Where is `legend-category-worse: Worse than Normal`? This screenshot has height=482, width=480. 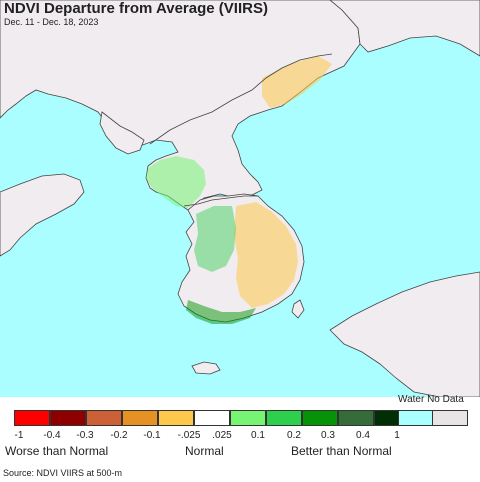
legend-category-worse: Worse than Normal is located at coordinates (57, 451).